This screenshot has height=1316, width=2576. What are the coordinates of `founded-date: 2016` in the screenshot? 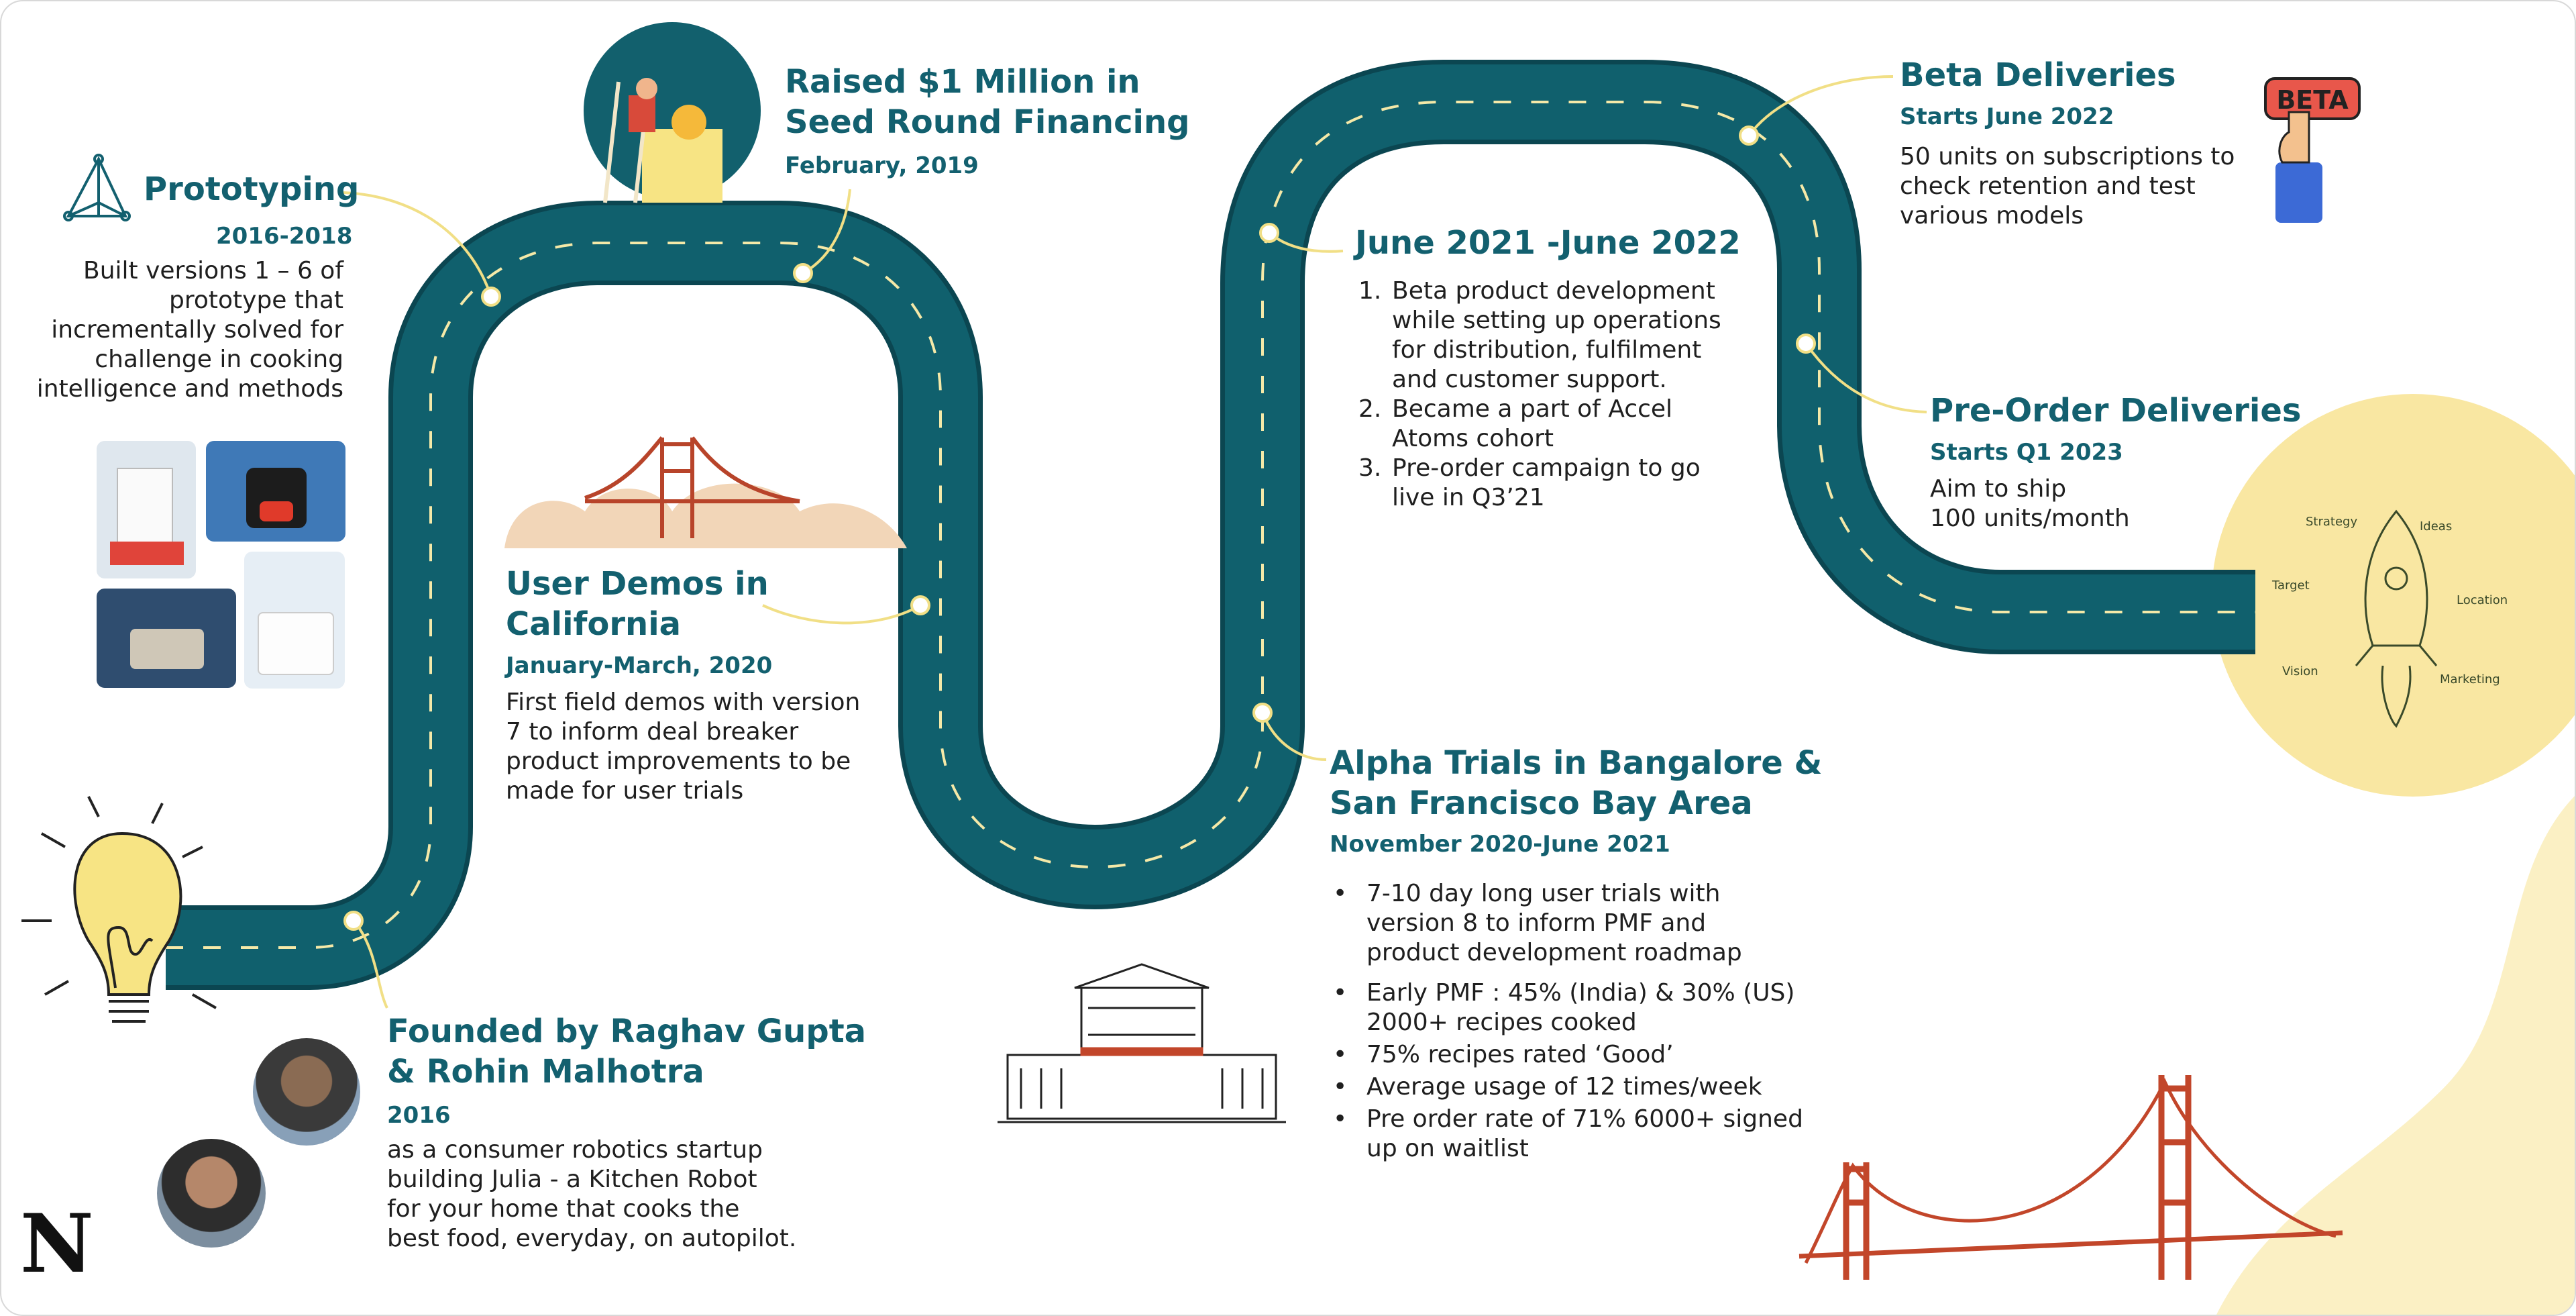 It's located at (419, 1115).